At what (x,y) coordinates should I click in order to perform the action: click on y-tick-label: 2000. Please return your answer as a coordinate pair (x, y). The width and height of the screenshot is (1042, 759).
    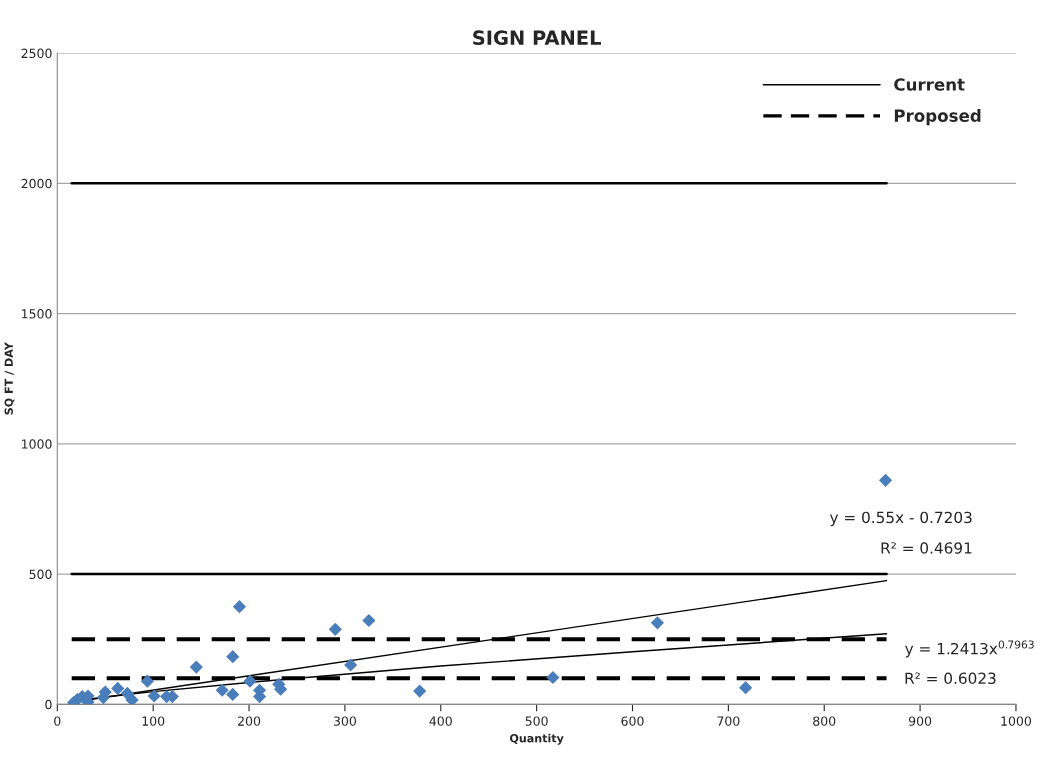
    Looking at the image, I should click on (36, 183).